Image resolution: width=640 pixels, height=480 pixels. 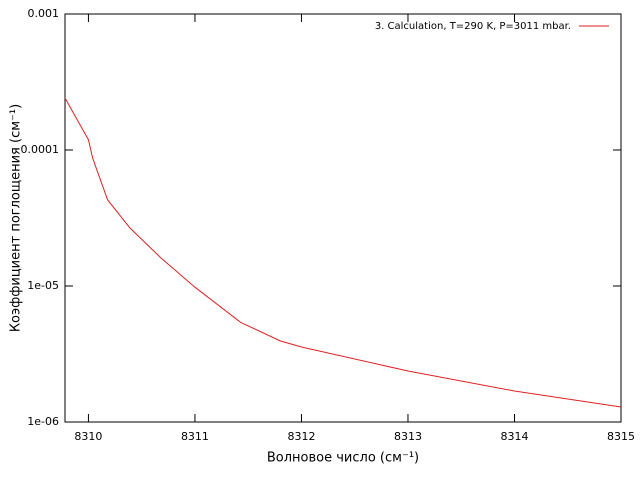 What do you see at coordinates (473, 26) in the screenshot?
I see `legend-label: 3. Calculation, T=290 K, P=3011 mbar.` at bounding box center [473, 26].